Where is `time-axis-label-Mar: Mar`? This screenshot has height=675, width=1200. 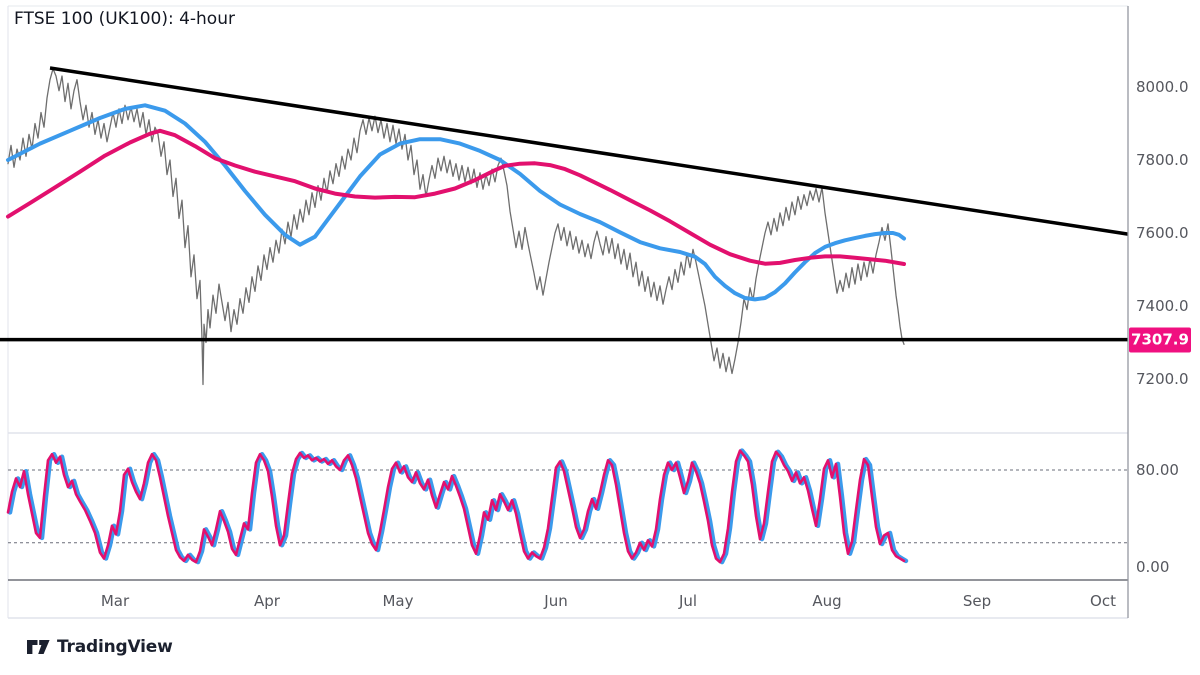
time-axis-label-Mar: Mar is located at coordinates (115, 601).